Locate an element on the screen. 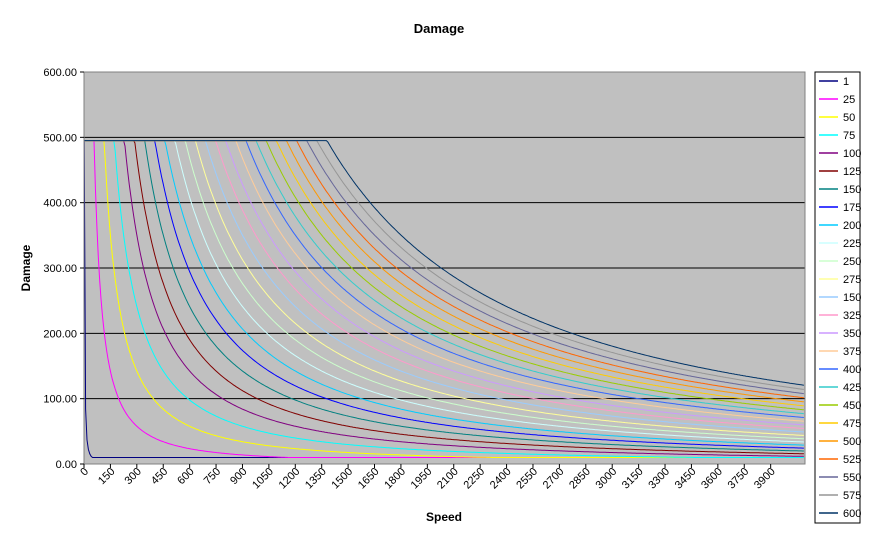 The image size is (877, 542). x-tick-label: 3750 is located at coordinates (739, 479).